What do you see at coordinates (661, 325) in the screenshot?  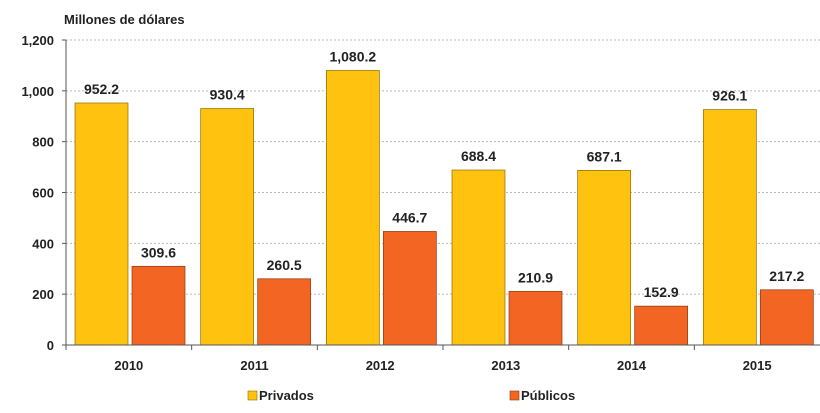 I see `bar-publicos-2014` at bounding box center [661, 325].